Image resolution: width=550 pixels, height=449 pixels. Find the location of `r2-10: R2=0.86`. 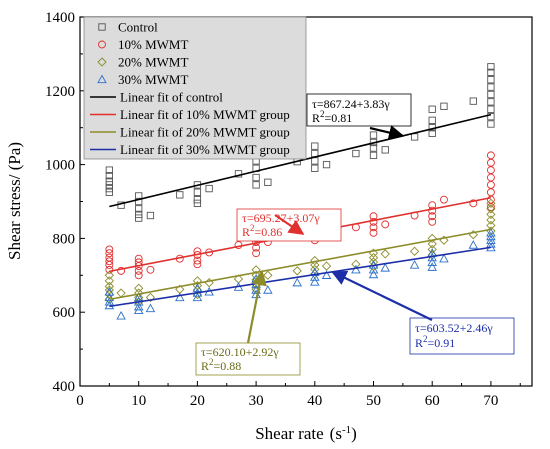

r2-10: R2=0.86 is located at coordinates (262, 231).